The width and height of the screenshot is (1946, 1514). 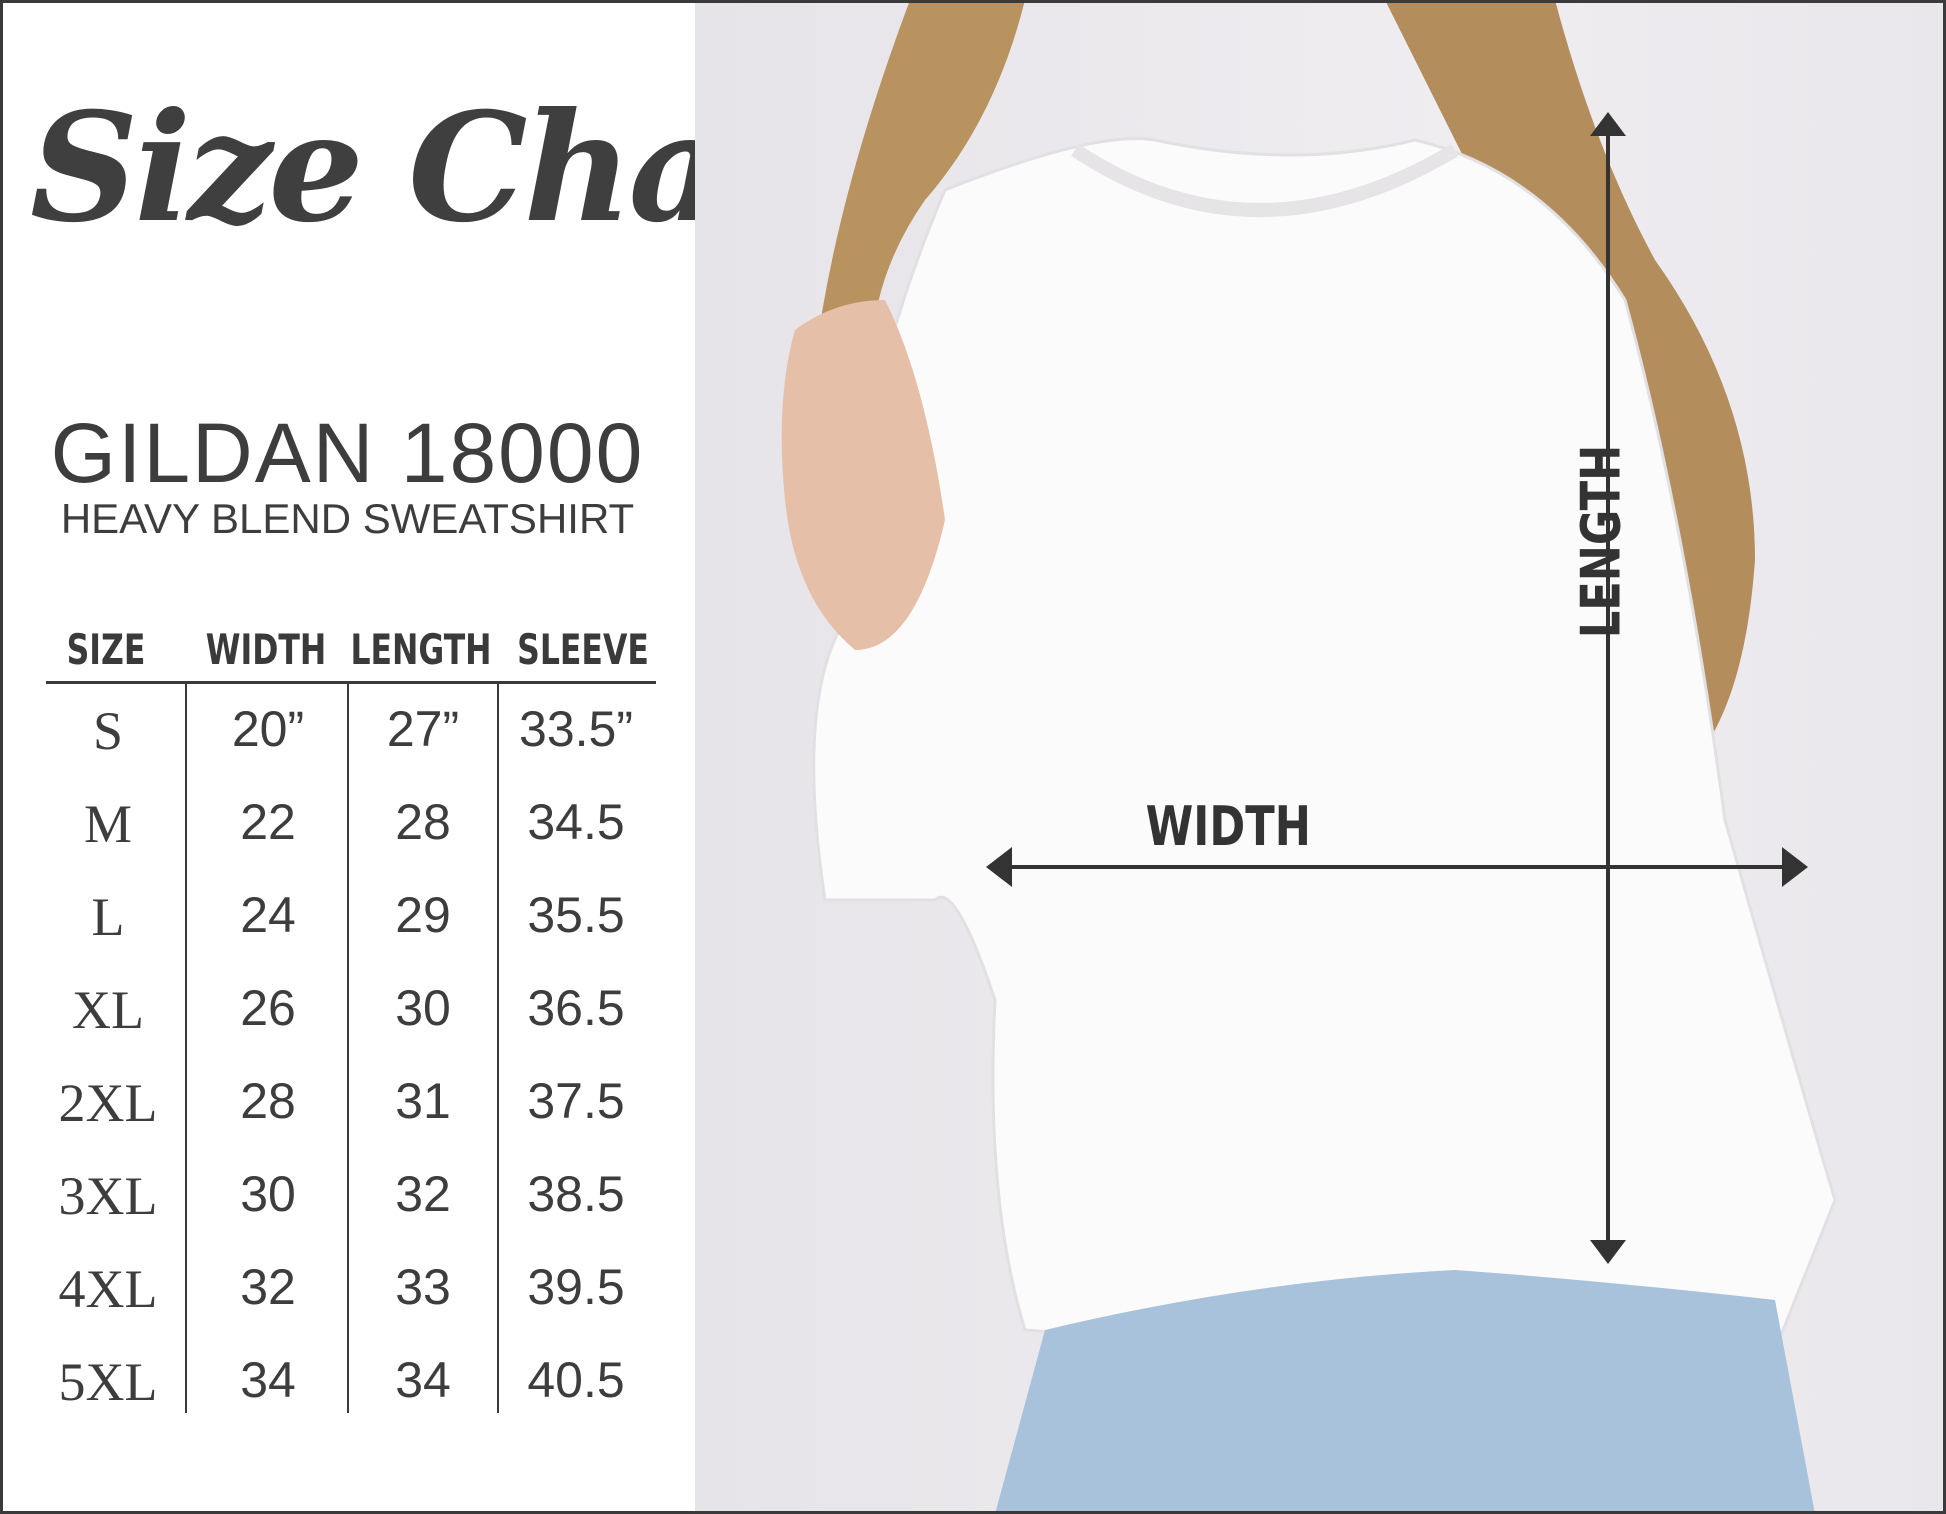 What do you see at coordinates (347, 453) in the screenshot?
I see `brand-model: GILDAN 18000` at bounding box center [347, 453].